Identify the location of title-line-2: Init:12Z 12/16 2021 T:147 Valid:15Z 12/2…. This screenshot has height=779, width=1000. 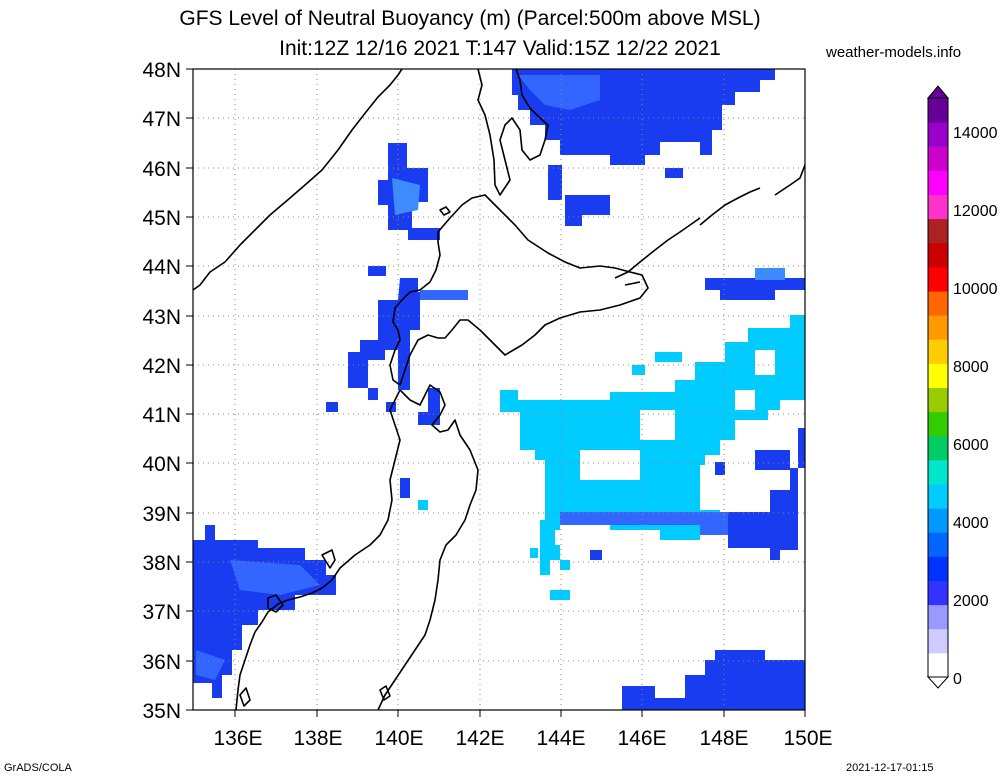
(500, 48).